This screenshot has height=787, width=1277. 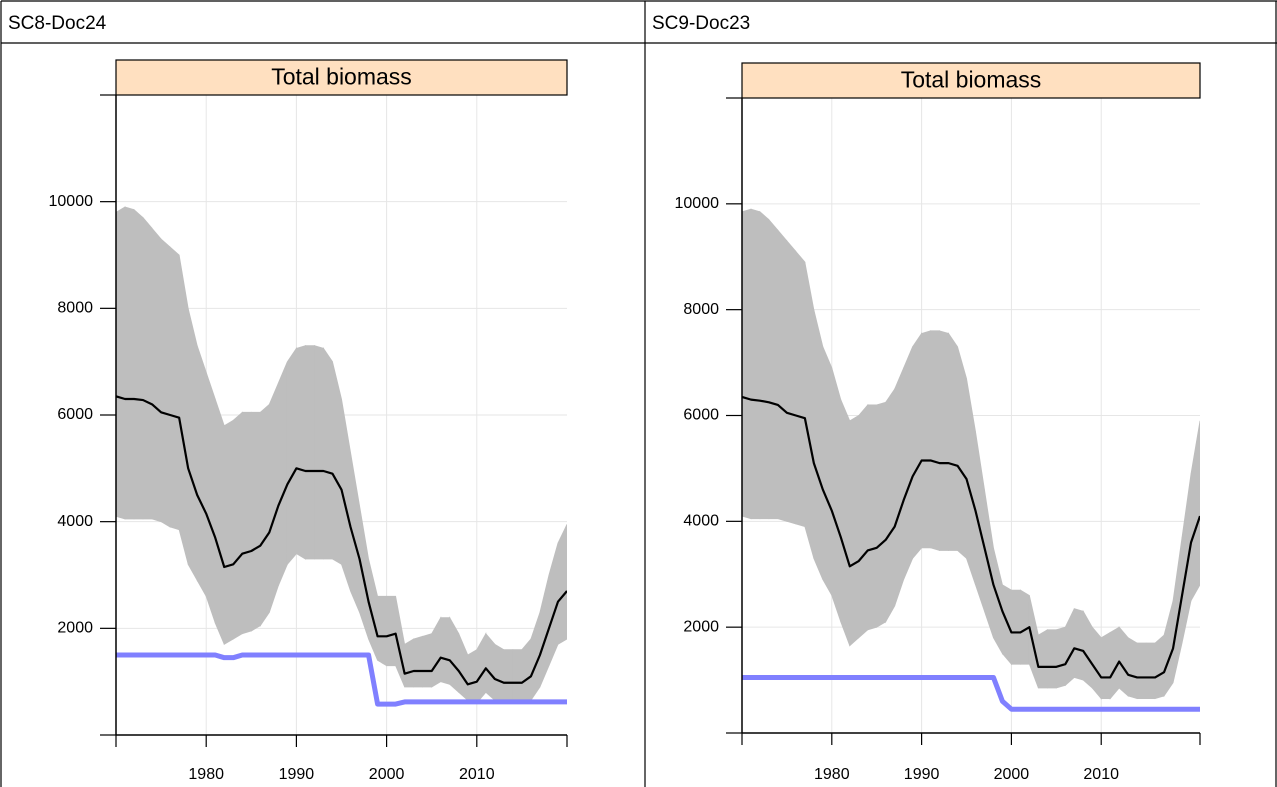 I want to click on x-tick-label: 2000, so click(x=1012, y=774).